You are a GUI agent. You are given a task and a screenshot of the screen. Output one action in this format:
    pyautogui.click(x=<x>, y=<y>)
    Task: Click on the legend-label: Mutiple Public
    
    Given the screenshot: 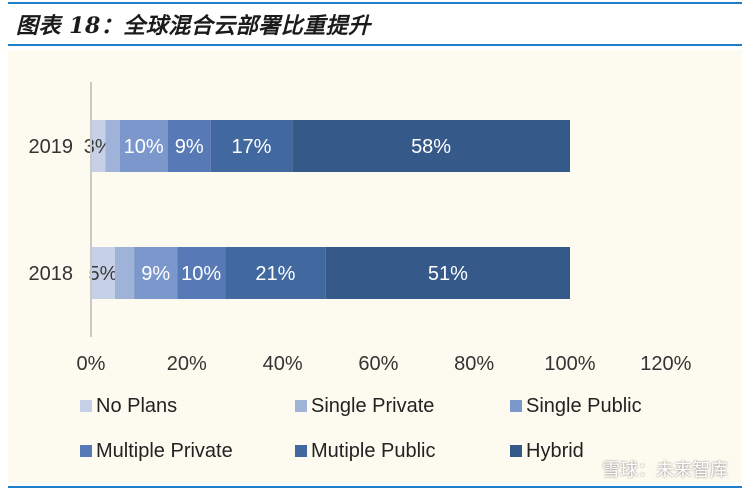 What is the action you would take?
    pyautogui.click(x=373, y=450)
    